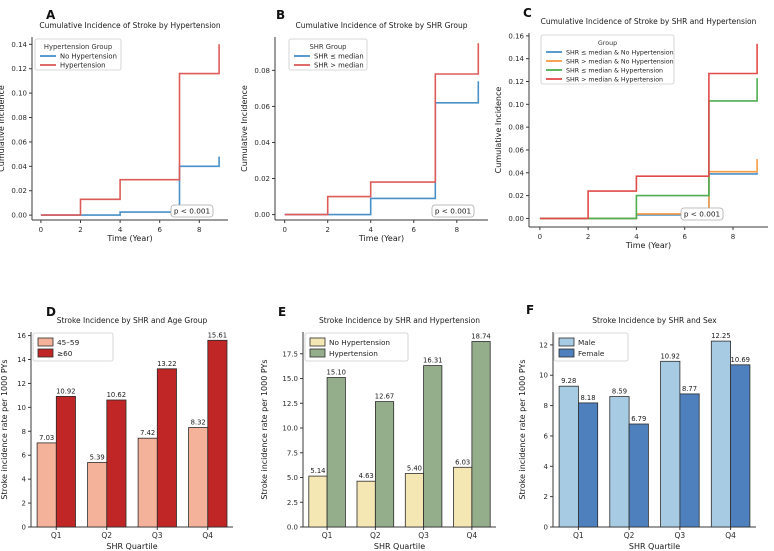 The width and height of the screenshot is (774, 551). Describe the element at coordinates (366, 504) in the screenshot. I see `bar-no-hypertension-q2` at that location.